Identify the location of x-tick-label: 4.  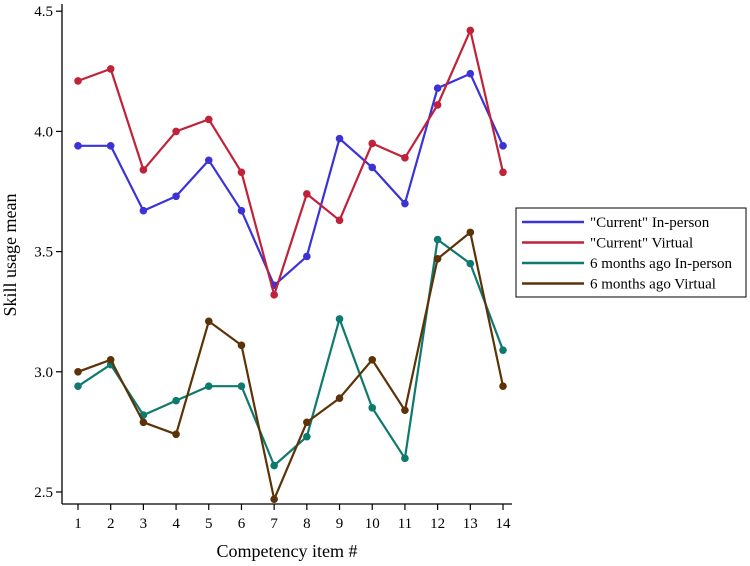
(176, 524).